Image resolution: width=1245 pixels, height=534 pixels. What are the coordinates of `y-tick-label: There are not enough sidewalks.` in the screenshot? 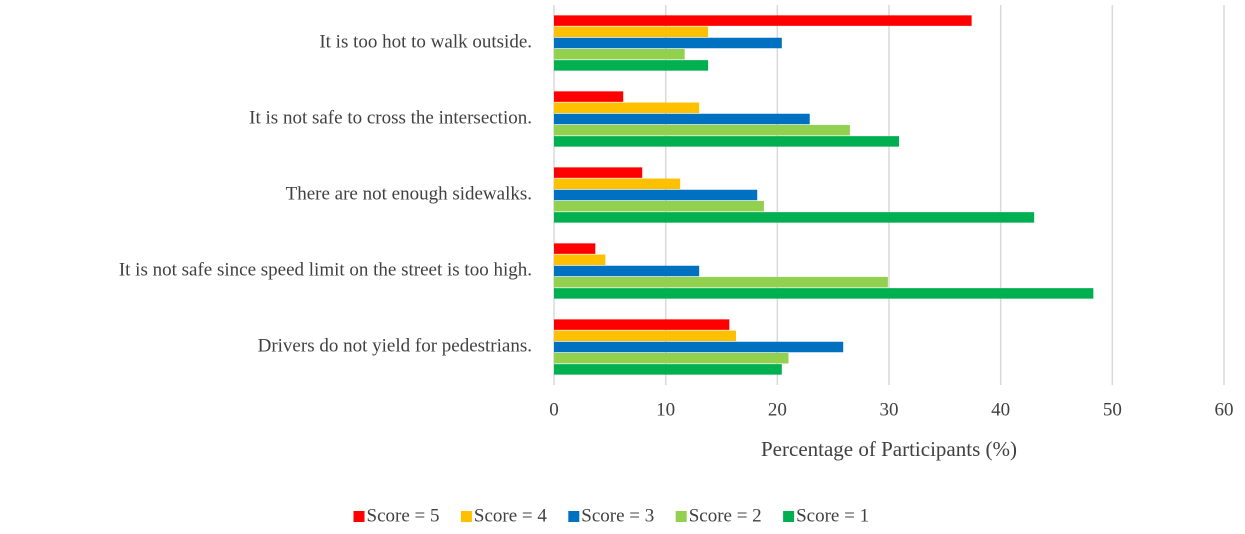 It's located at (409, 193).